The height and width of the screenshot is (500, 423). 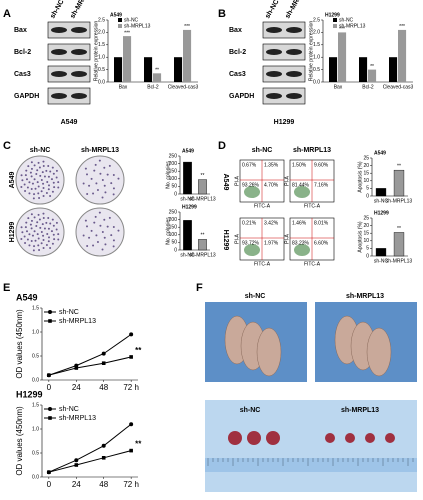 I want to click on quadrant-value: 8.01%, so click(x=321, y=223).